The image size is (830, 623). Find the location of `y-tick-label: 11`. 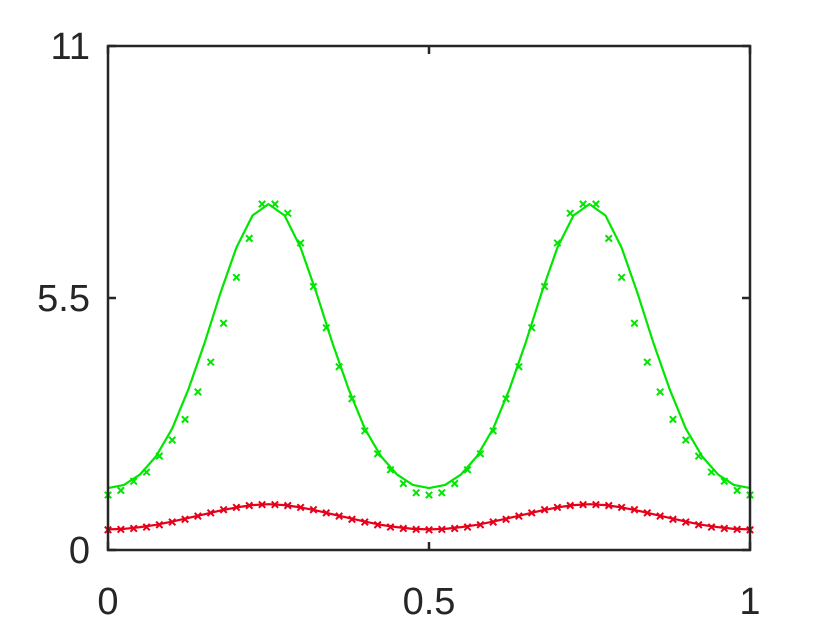

y-tick-label: 11 is located at coordinates (70, 47).